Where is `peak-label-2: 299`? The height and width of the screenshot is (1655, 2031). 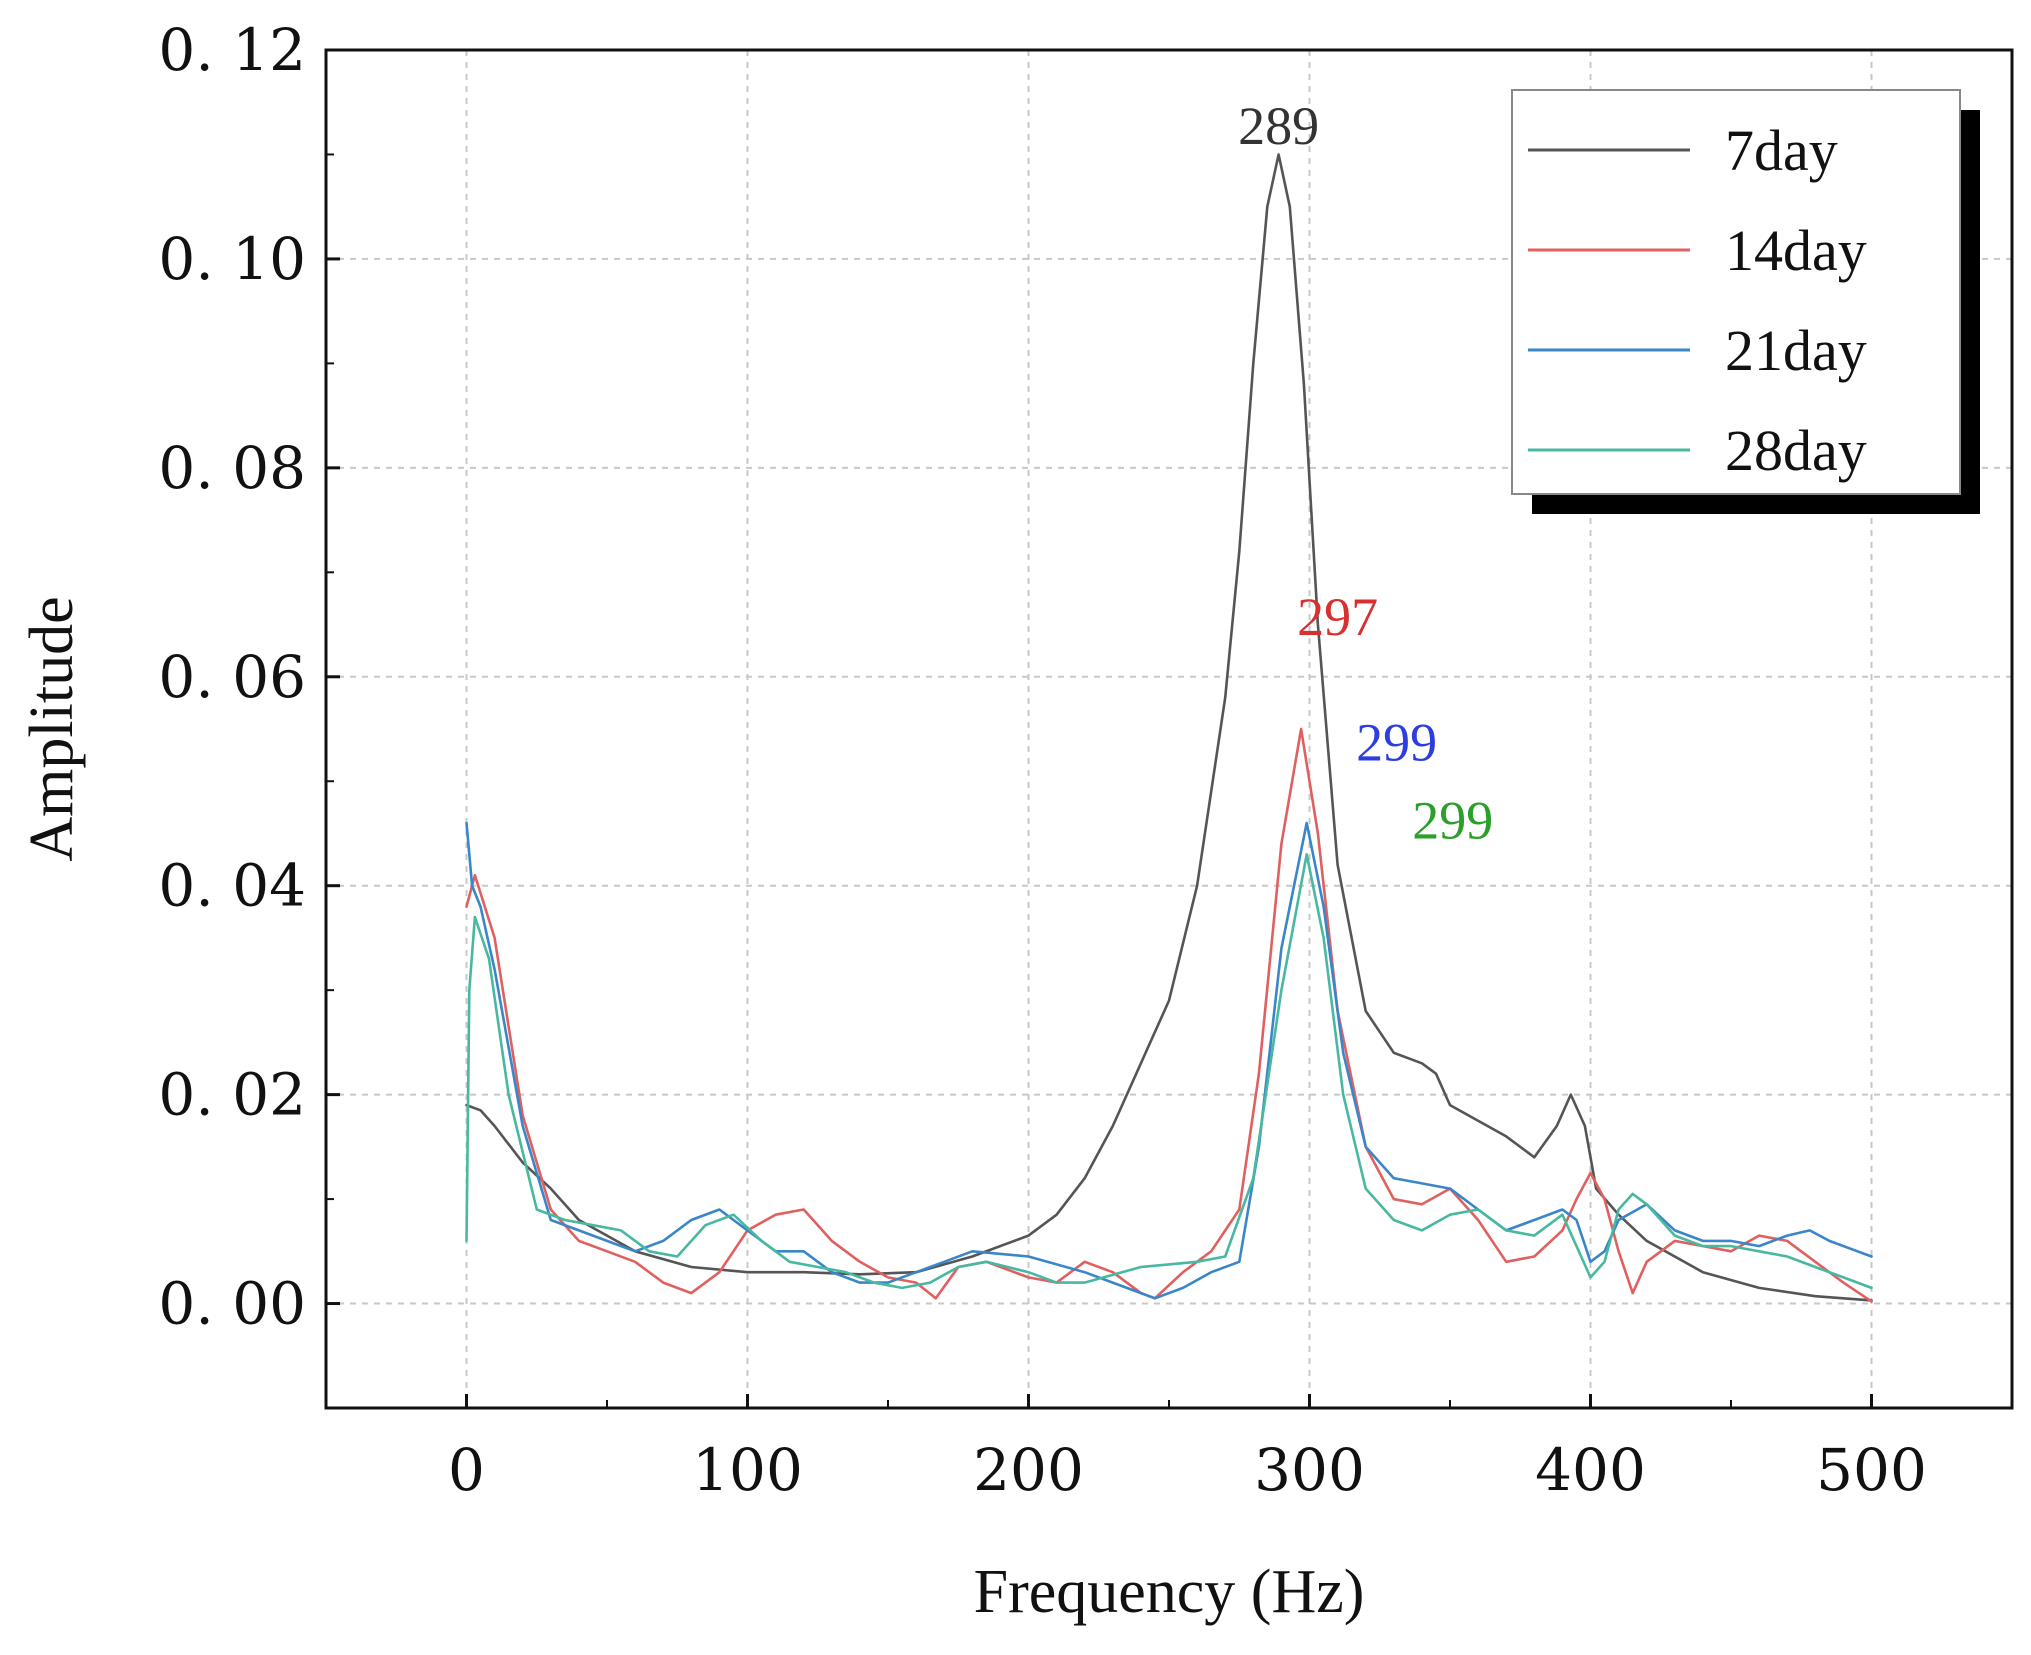 peak-label-2: 299 is located at coordinates (1396, 742).